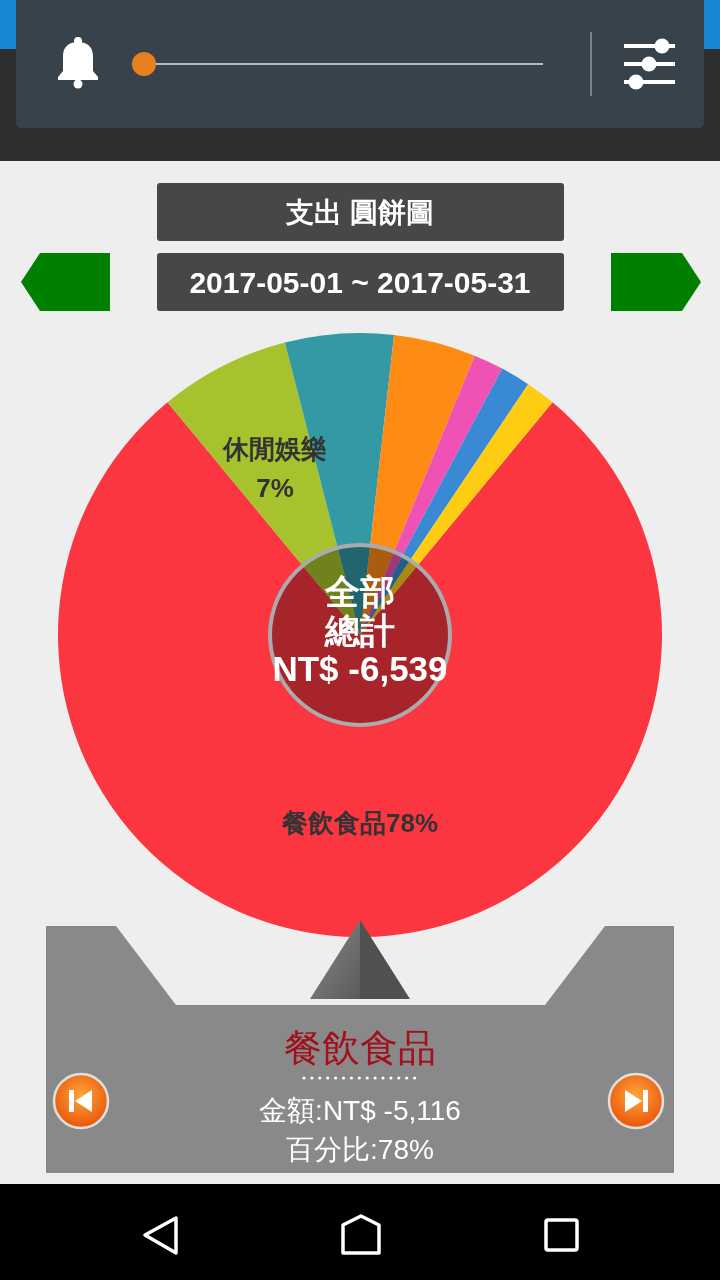 The image size is (720, 1280). I want to click on chart-title: 支出 圓餅圖, so click(359, 212).